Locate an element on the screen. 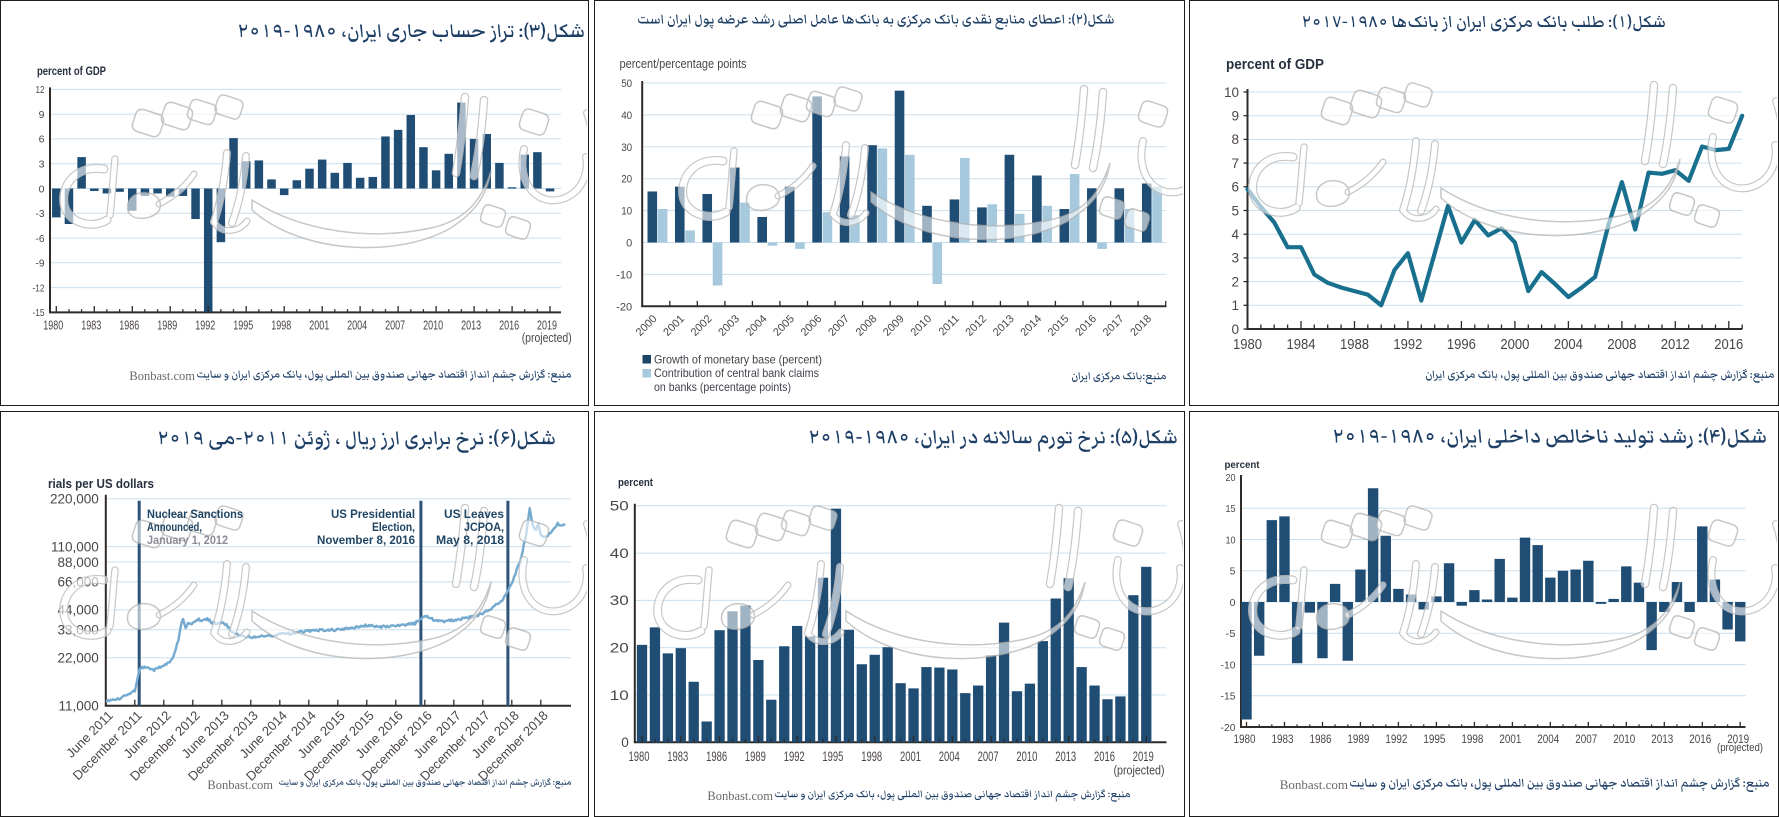 Image resolution: width=1779 pixels, height=817 pixels. svg-text: November 8, 2016 is located at coordinates (366, 540).